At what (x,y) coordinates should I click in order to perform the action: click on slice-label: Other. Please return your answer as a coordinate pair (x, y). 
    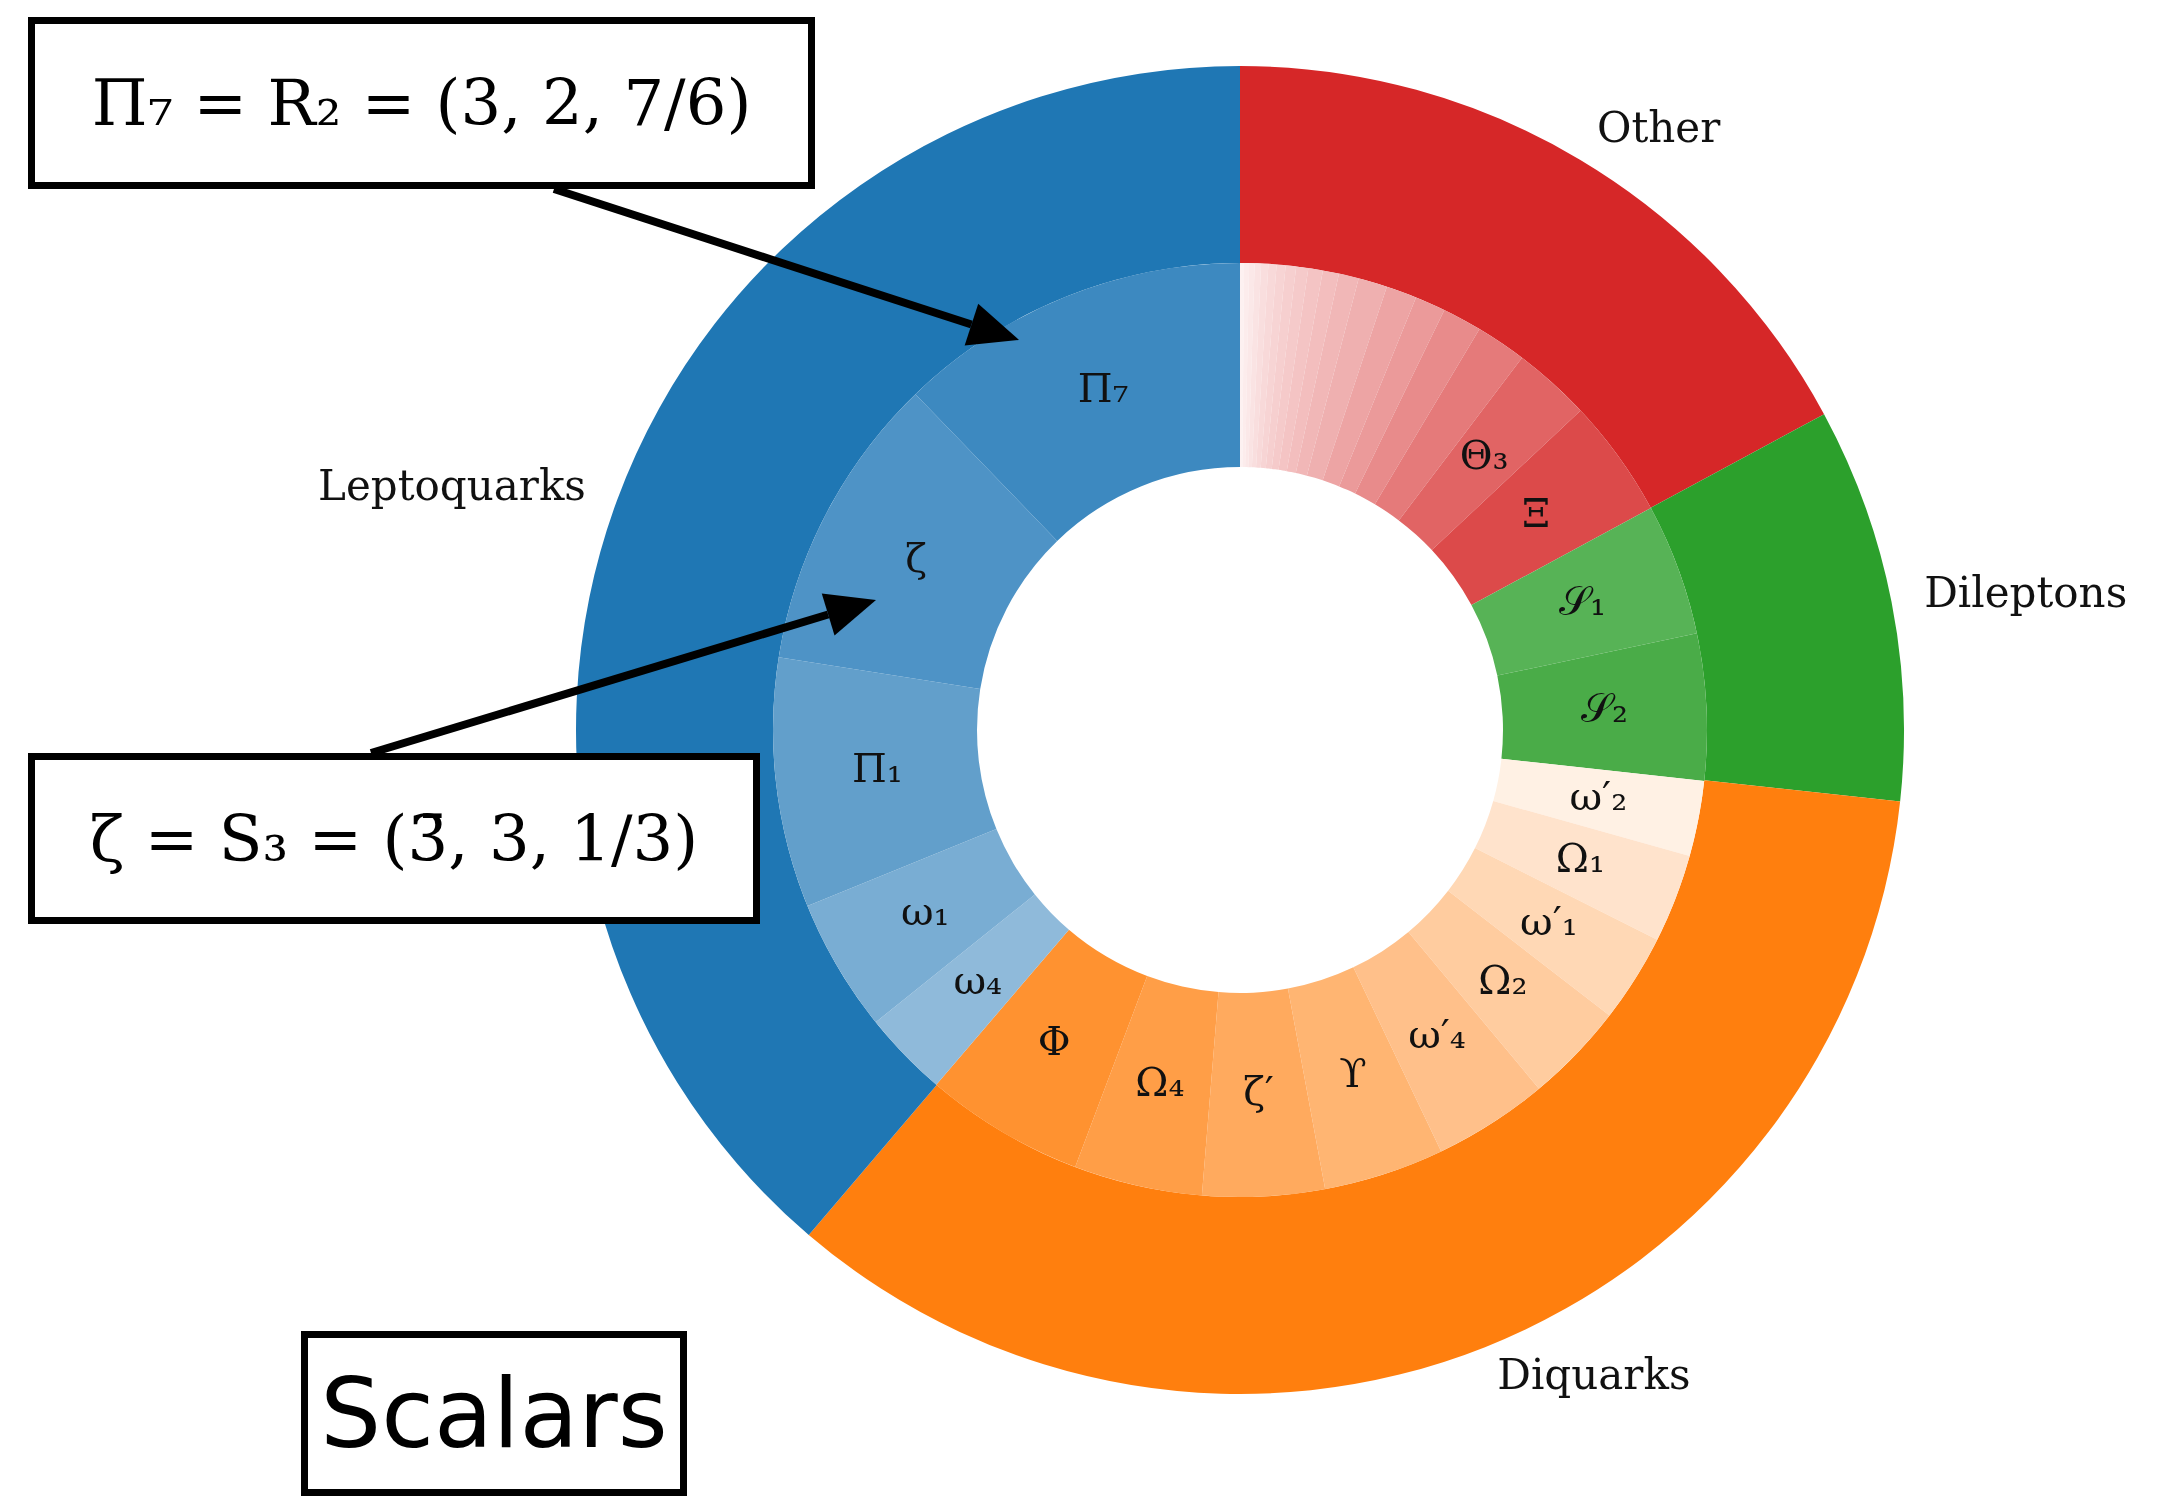
    Looking at the image, I should click on (1659, 128).